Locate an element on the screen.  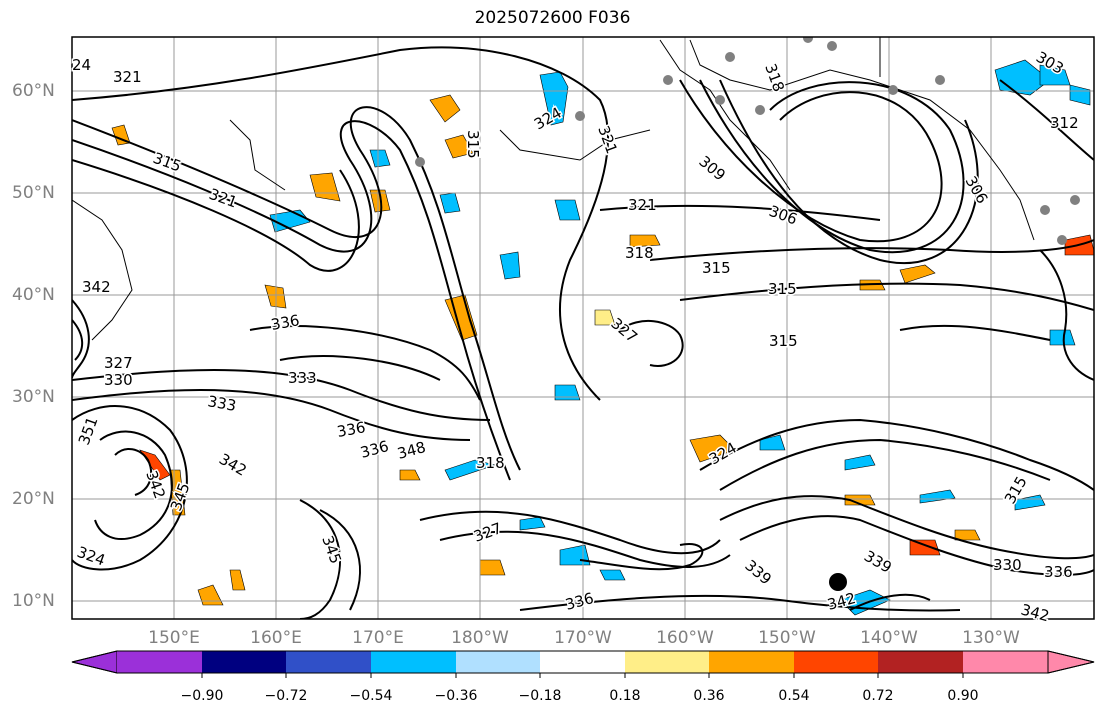
lat-label-50n: 50°N is located at coordinates (33, 193).